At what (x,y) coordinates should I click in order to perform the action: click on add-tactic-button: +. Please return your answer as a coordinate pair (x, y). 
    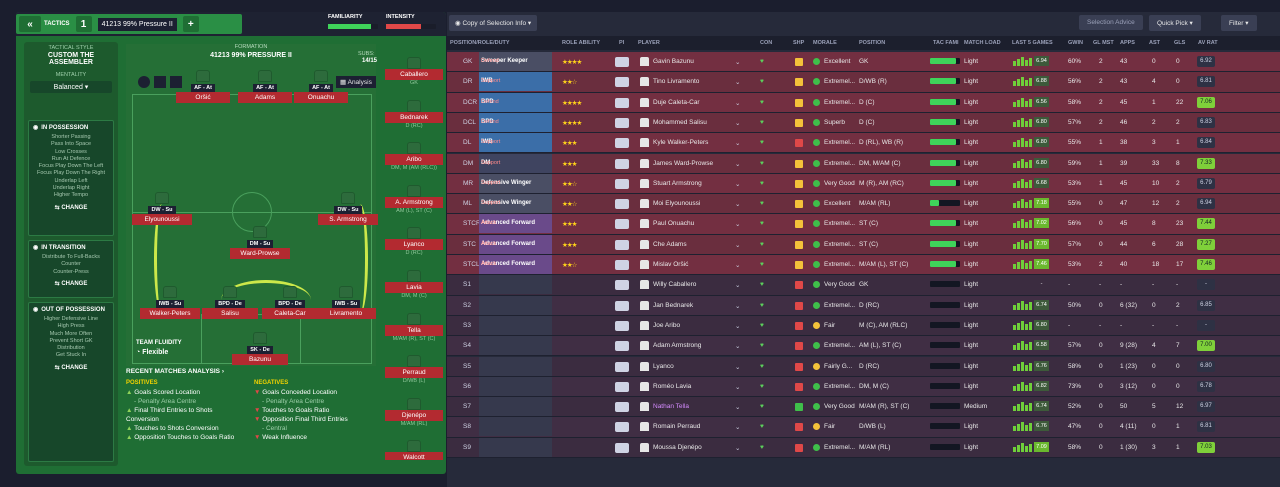
    Looking at the image, I should click on (190, 24).